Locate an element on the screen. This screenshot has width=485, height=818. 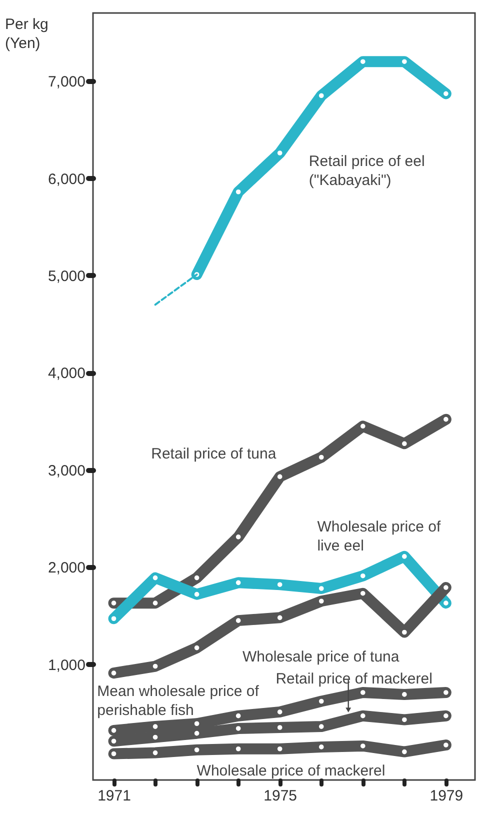
series-label: Retail price of mackerel is located at coordinates (354, 679).